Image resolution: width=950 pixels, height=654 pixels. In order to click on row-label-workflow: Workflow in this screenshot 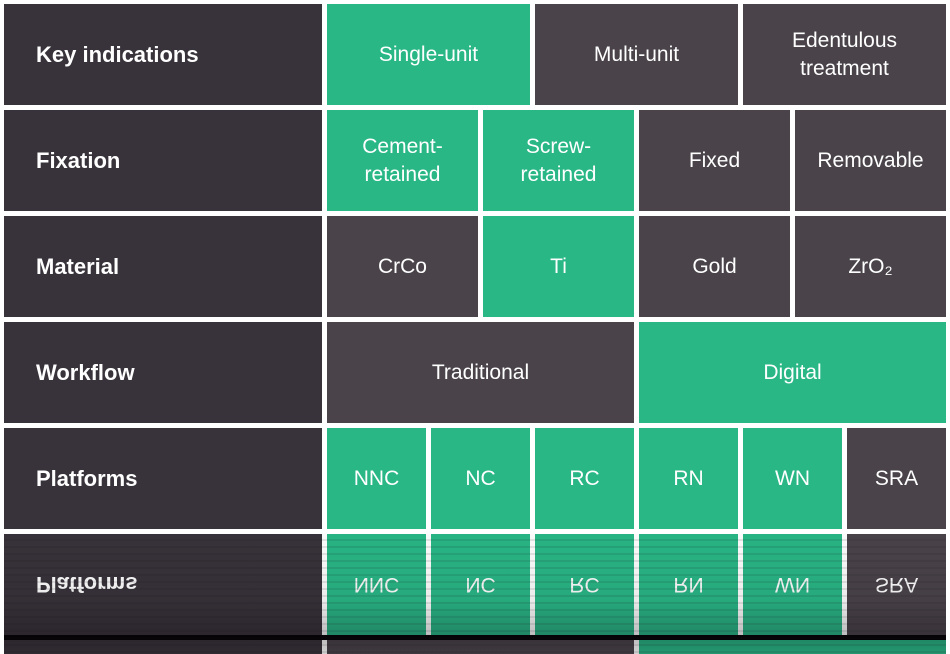, I will do `click(163, 372)`.